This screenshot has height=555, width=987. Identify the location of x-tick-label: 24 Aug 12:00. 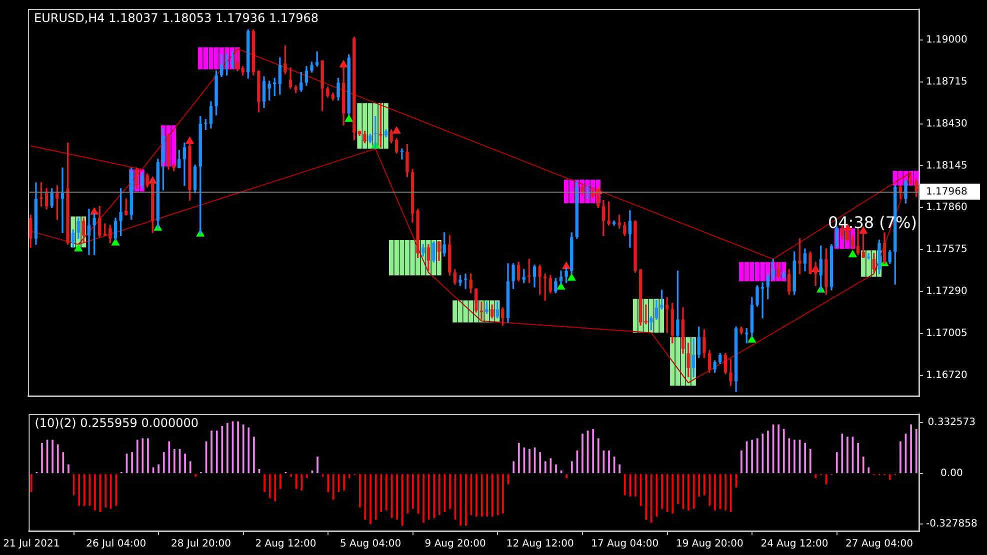
(794, 544).